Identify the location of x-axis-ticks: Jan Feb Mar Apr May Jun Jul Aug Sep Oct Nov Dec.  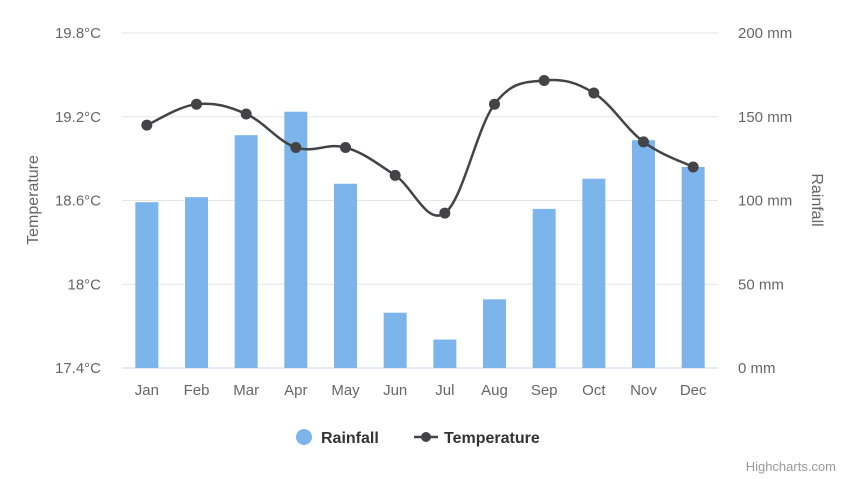
(421, 390).